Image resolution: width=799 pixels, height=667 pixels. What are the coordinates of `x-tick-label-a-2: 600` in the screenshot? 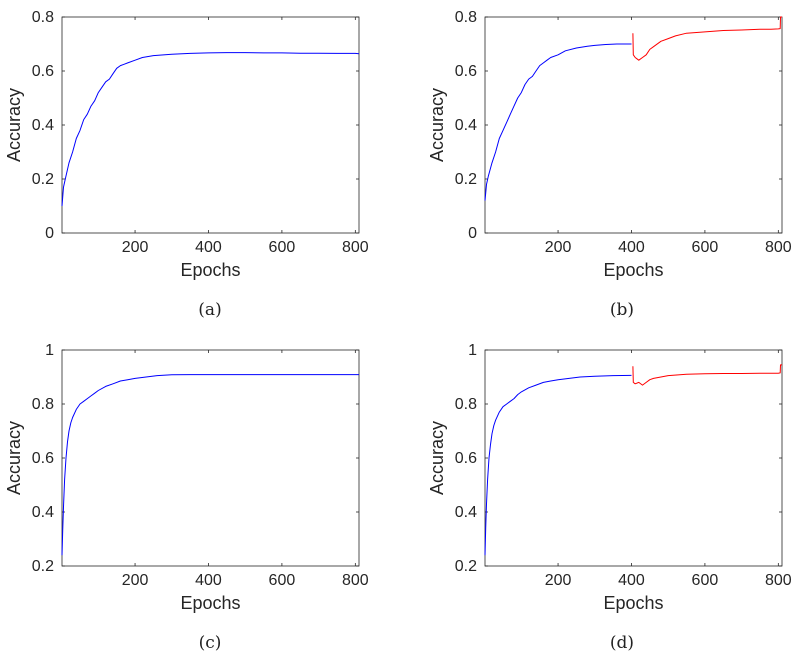 It's located at (282, 247).